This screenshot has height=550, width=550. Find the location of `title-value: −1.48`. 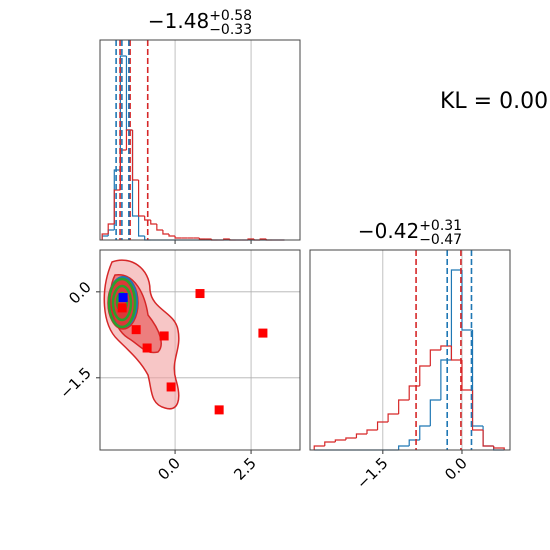

title-value: −1.48 is located at coordinates (178, 21).